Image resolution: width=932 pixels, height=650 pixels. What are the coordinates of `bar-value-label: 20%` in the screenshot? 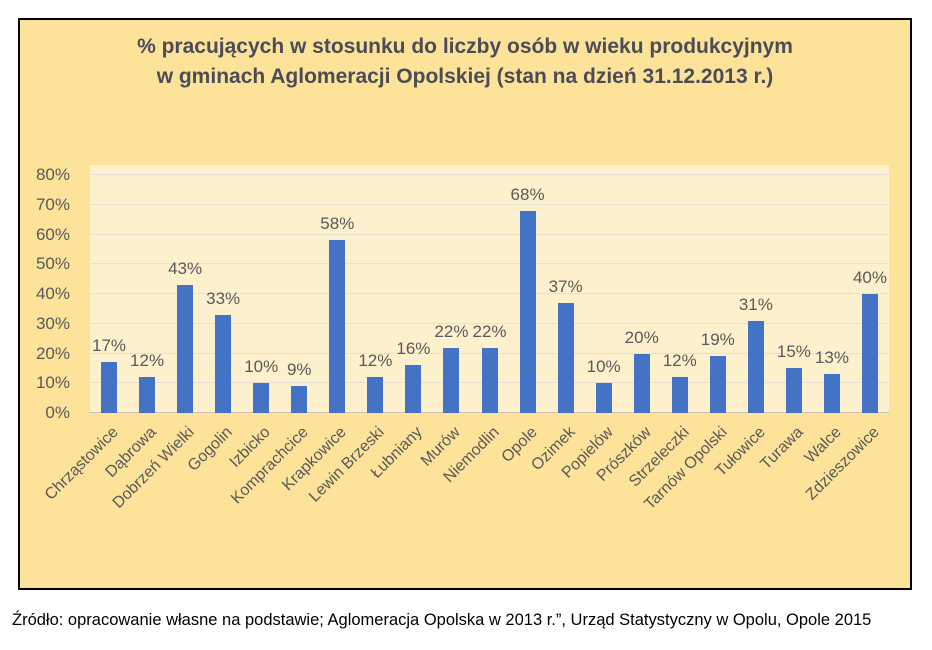 It's located at (641, 337).